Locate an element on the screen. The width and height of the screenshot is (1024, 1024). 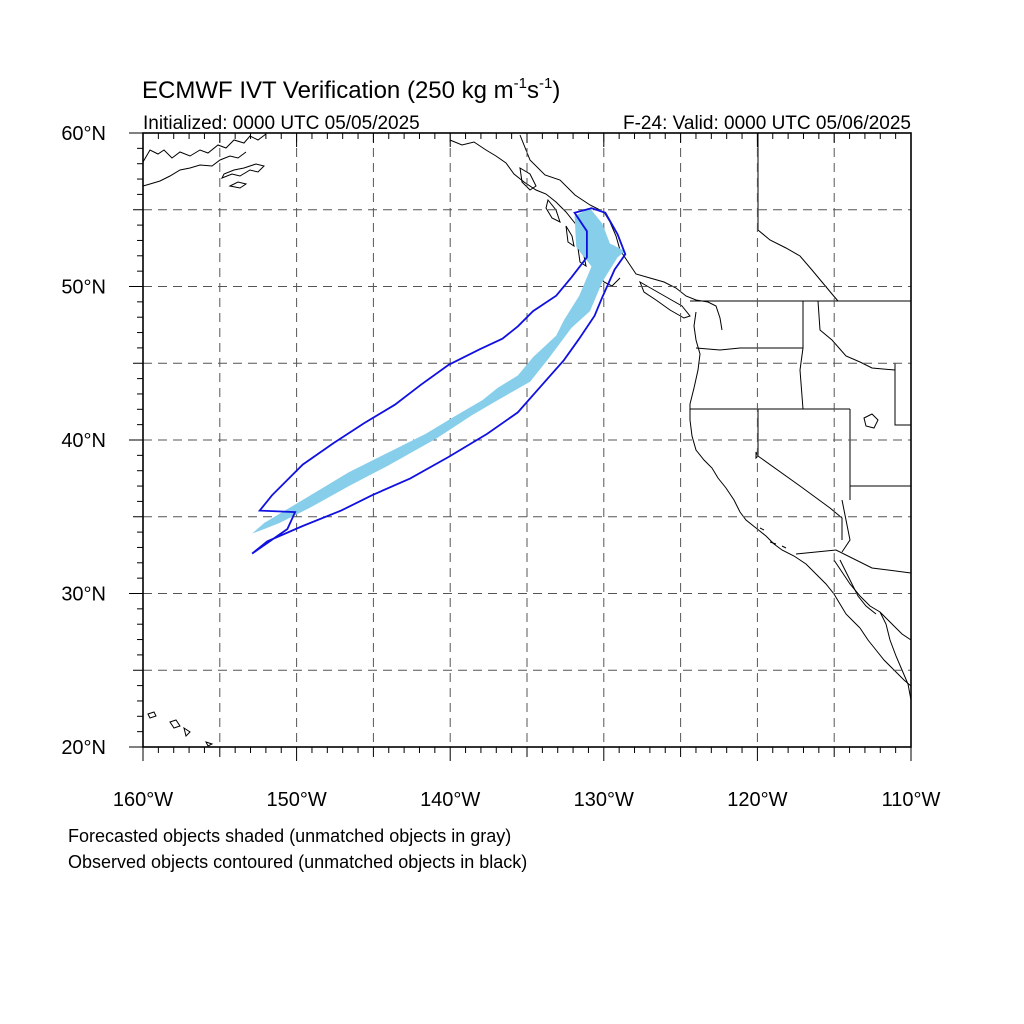
title-s: s is located at coordinates (533, 90).